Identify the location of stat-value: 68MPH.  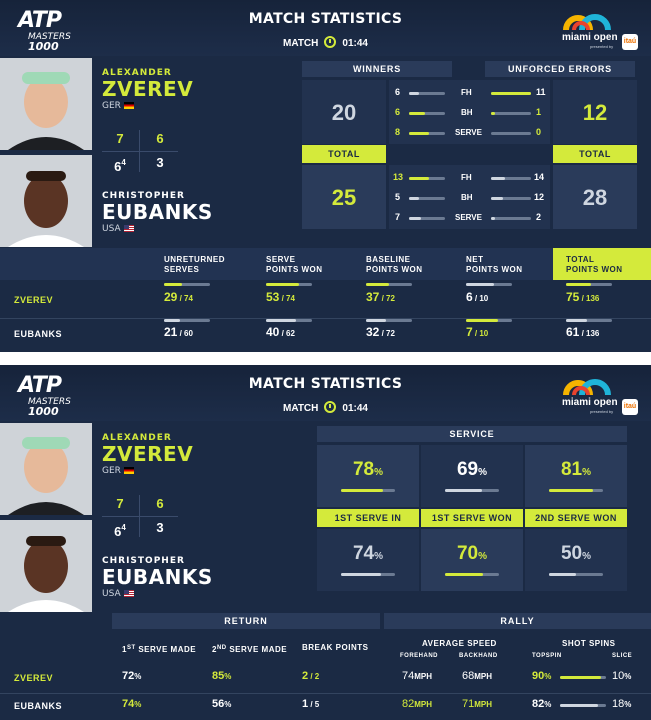
(477, 676).